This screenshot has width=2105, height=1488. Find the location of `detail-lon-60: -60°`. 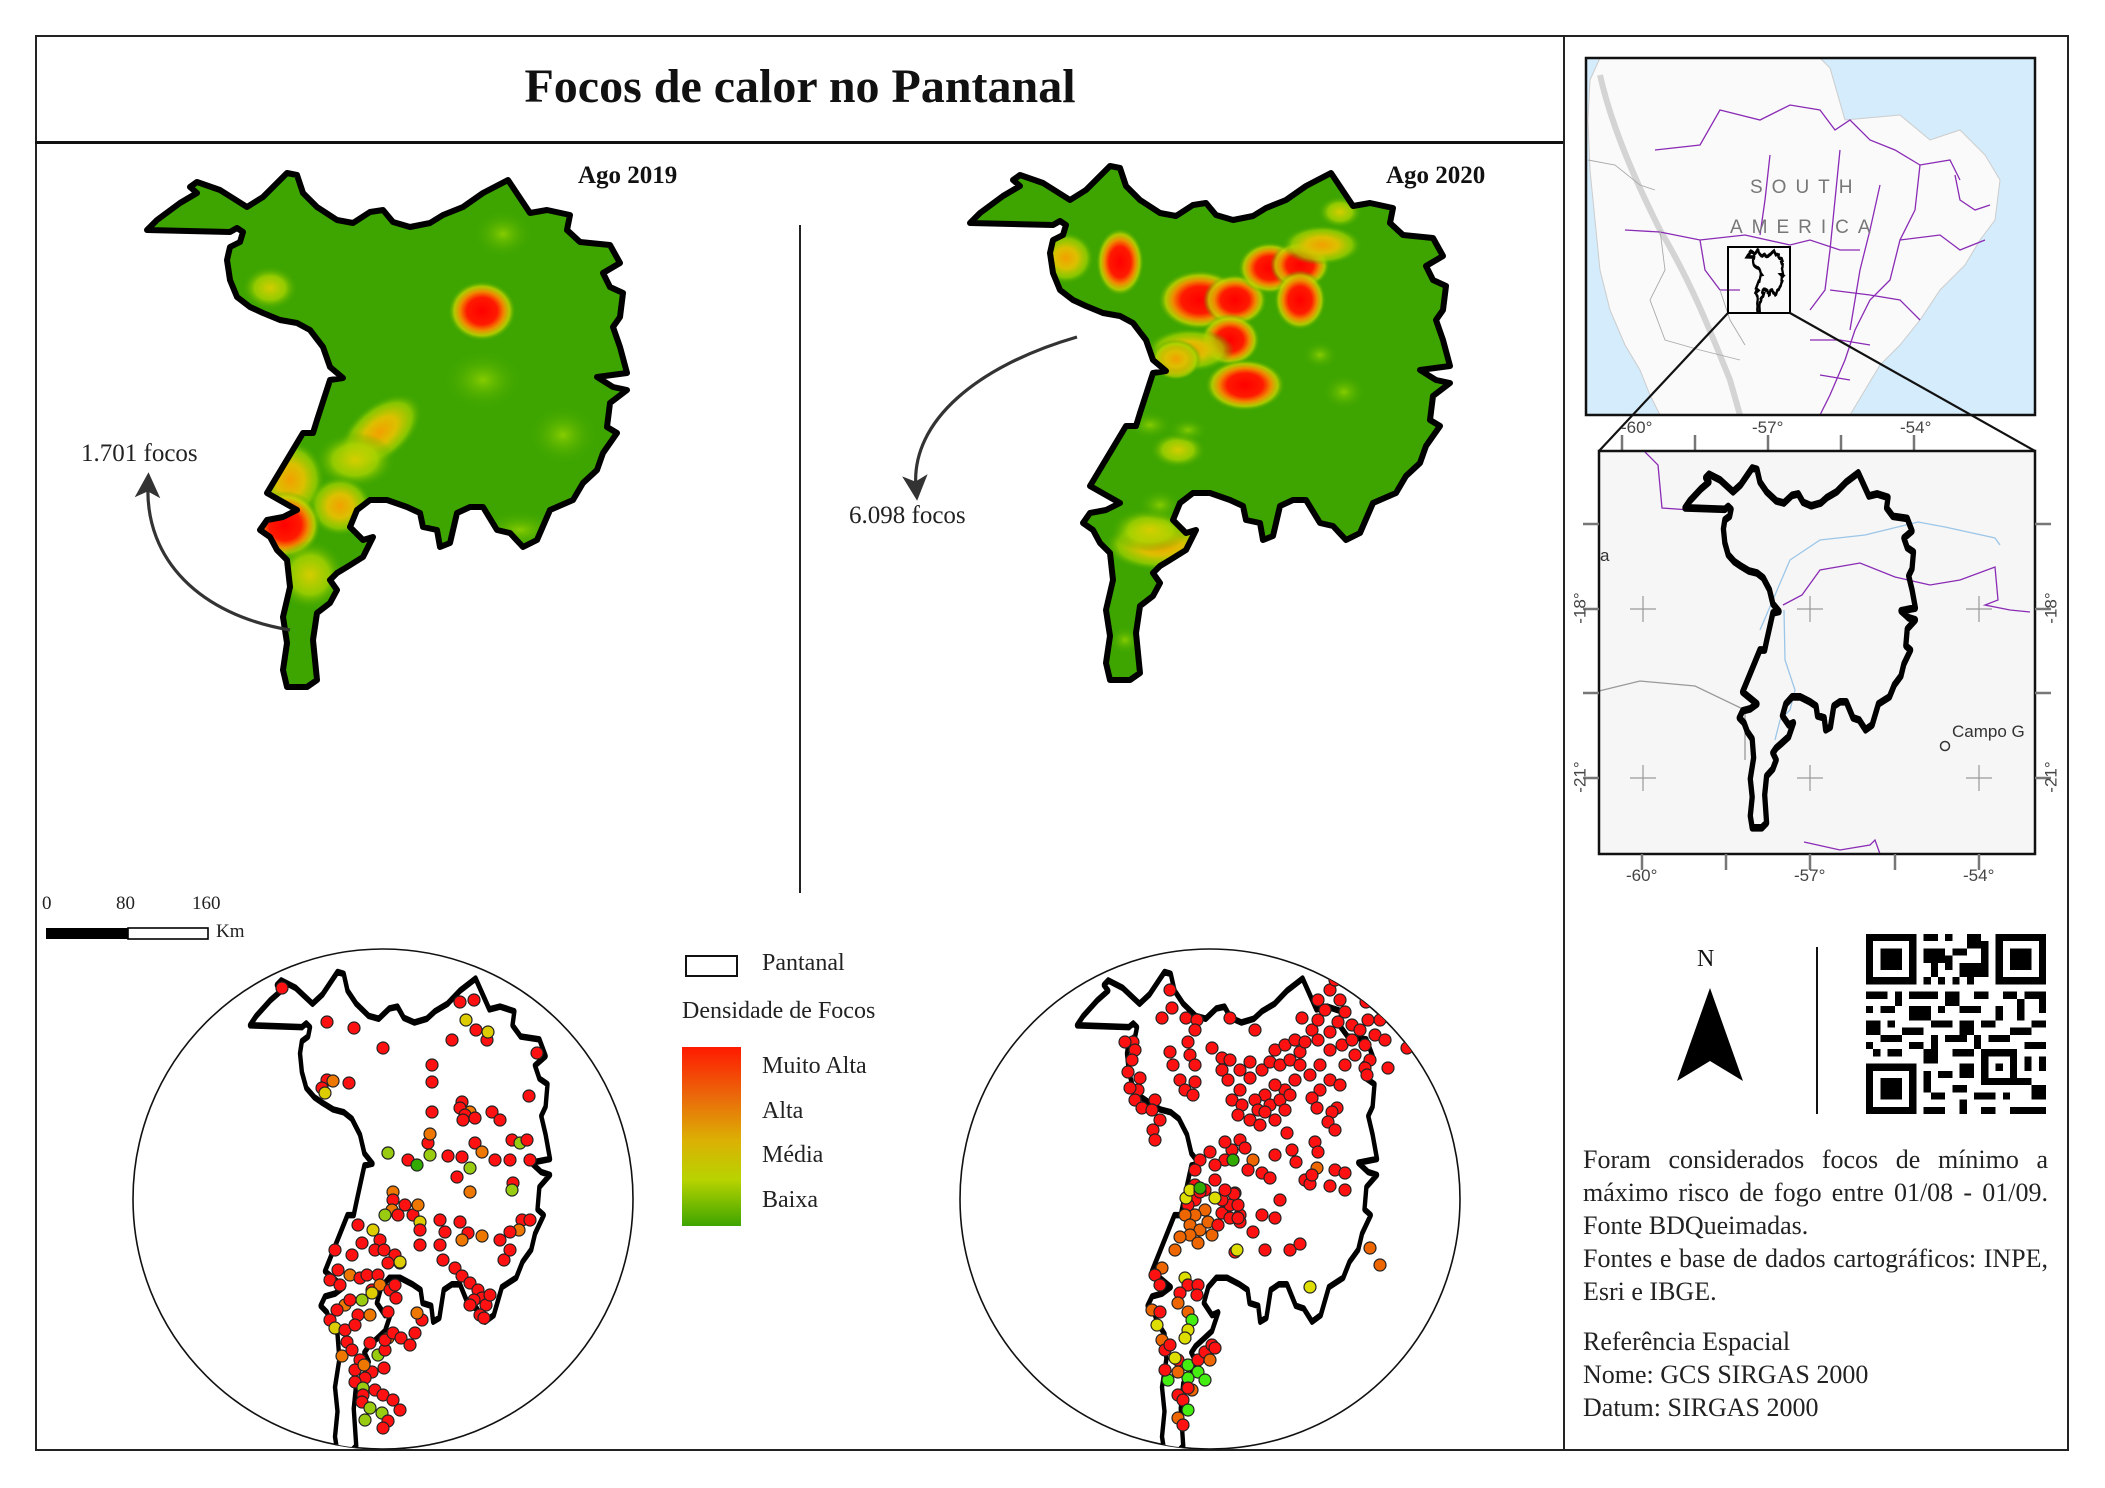

detail-lon-60: -60° is located at coordinates (1642, 875).